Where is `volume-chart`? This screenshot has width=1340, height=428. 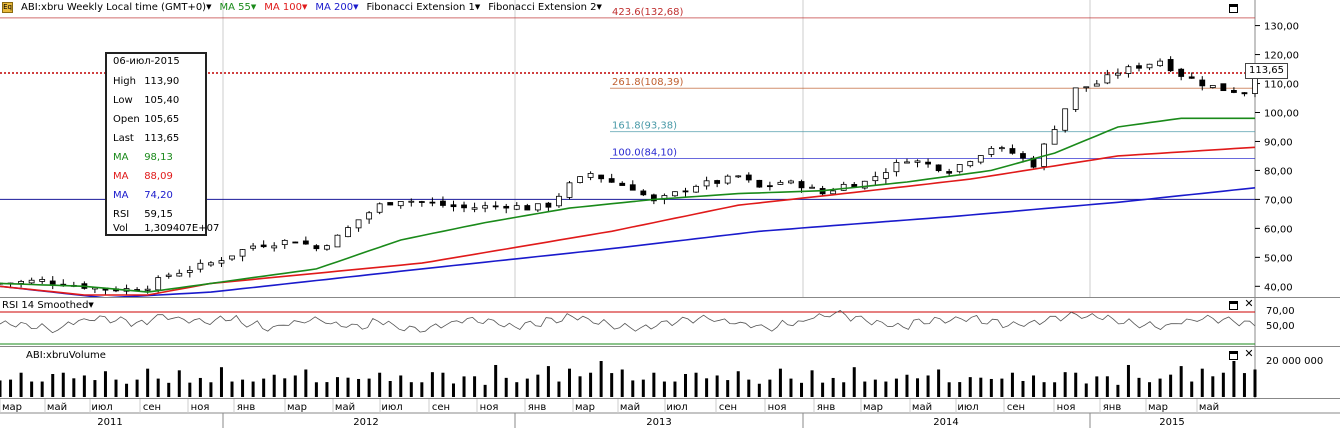 volume-chart is located at coordinates (670, 372).